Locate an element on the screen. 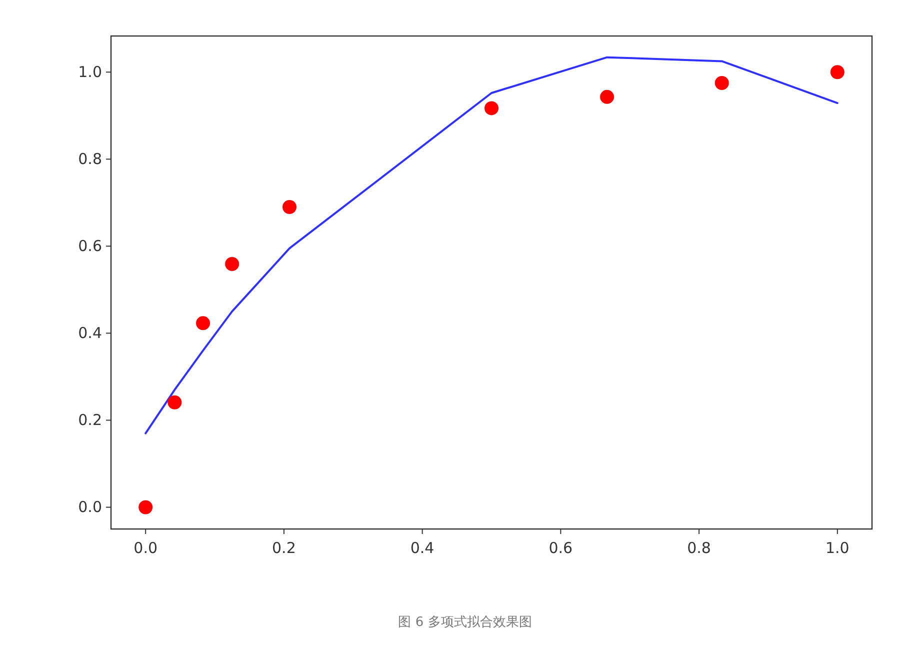 The width and height of the screenshot is (899, 659). y-tick-label: 0.8 is located at coordinates (90, 159).